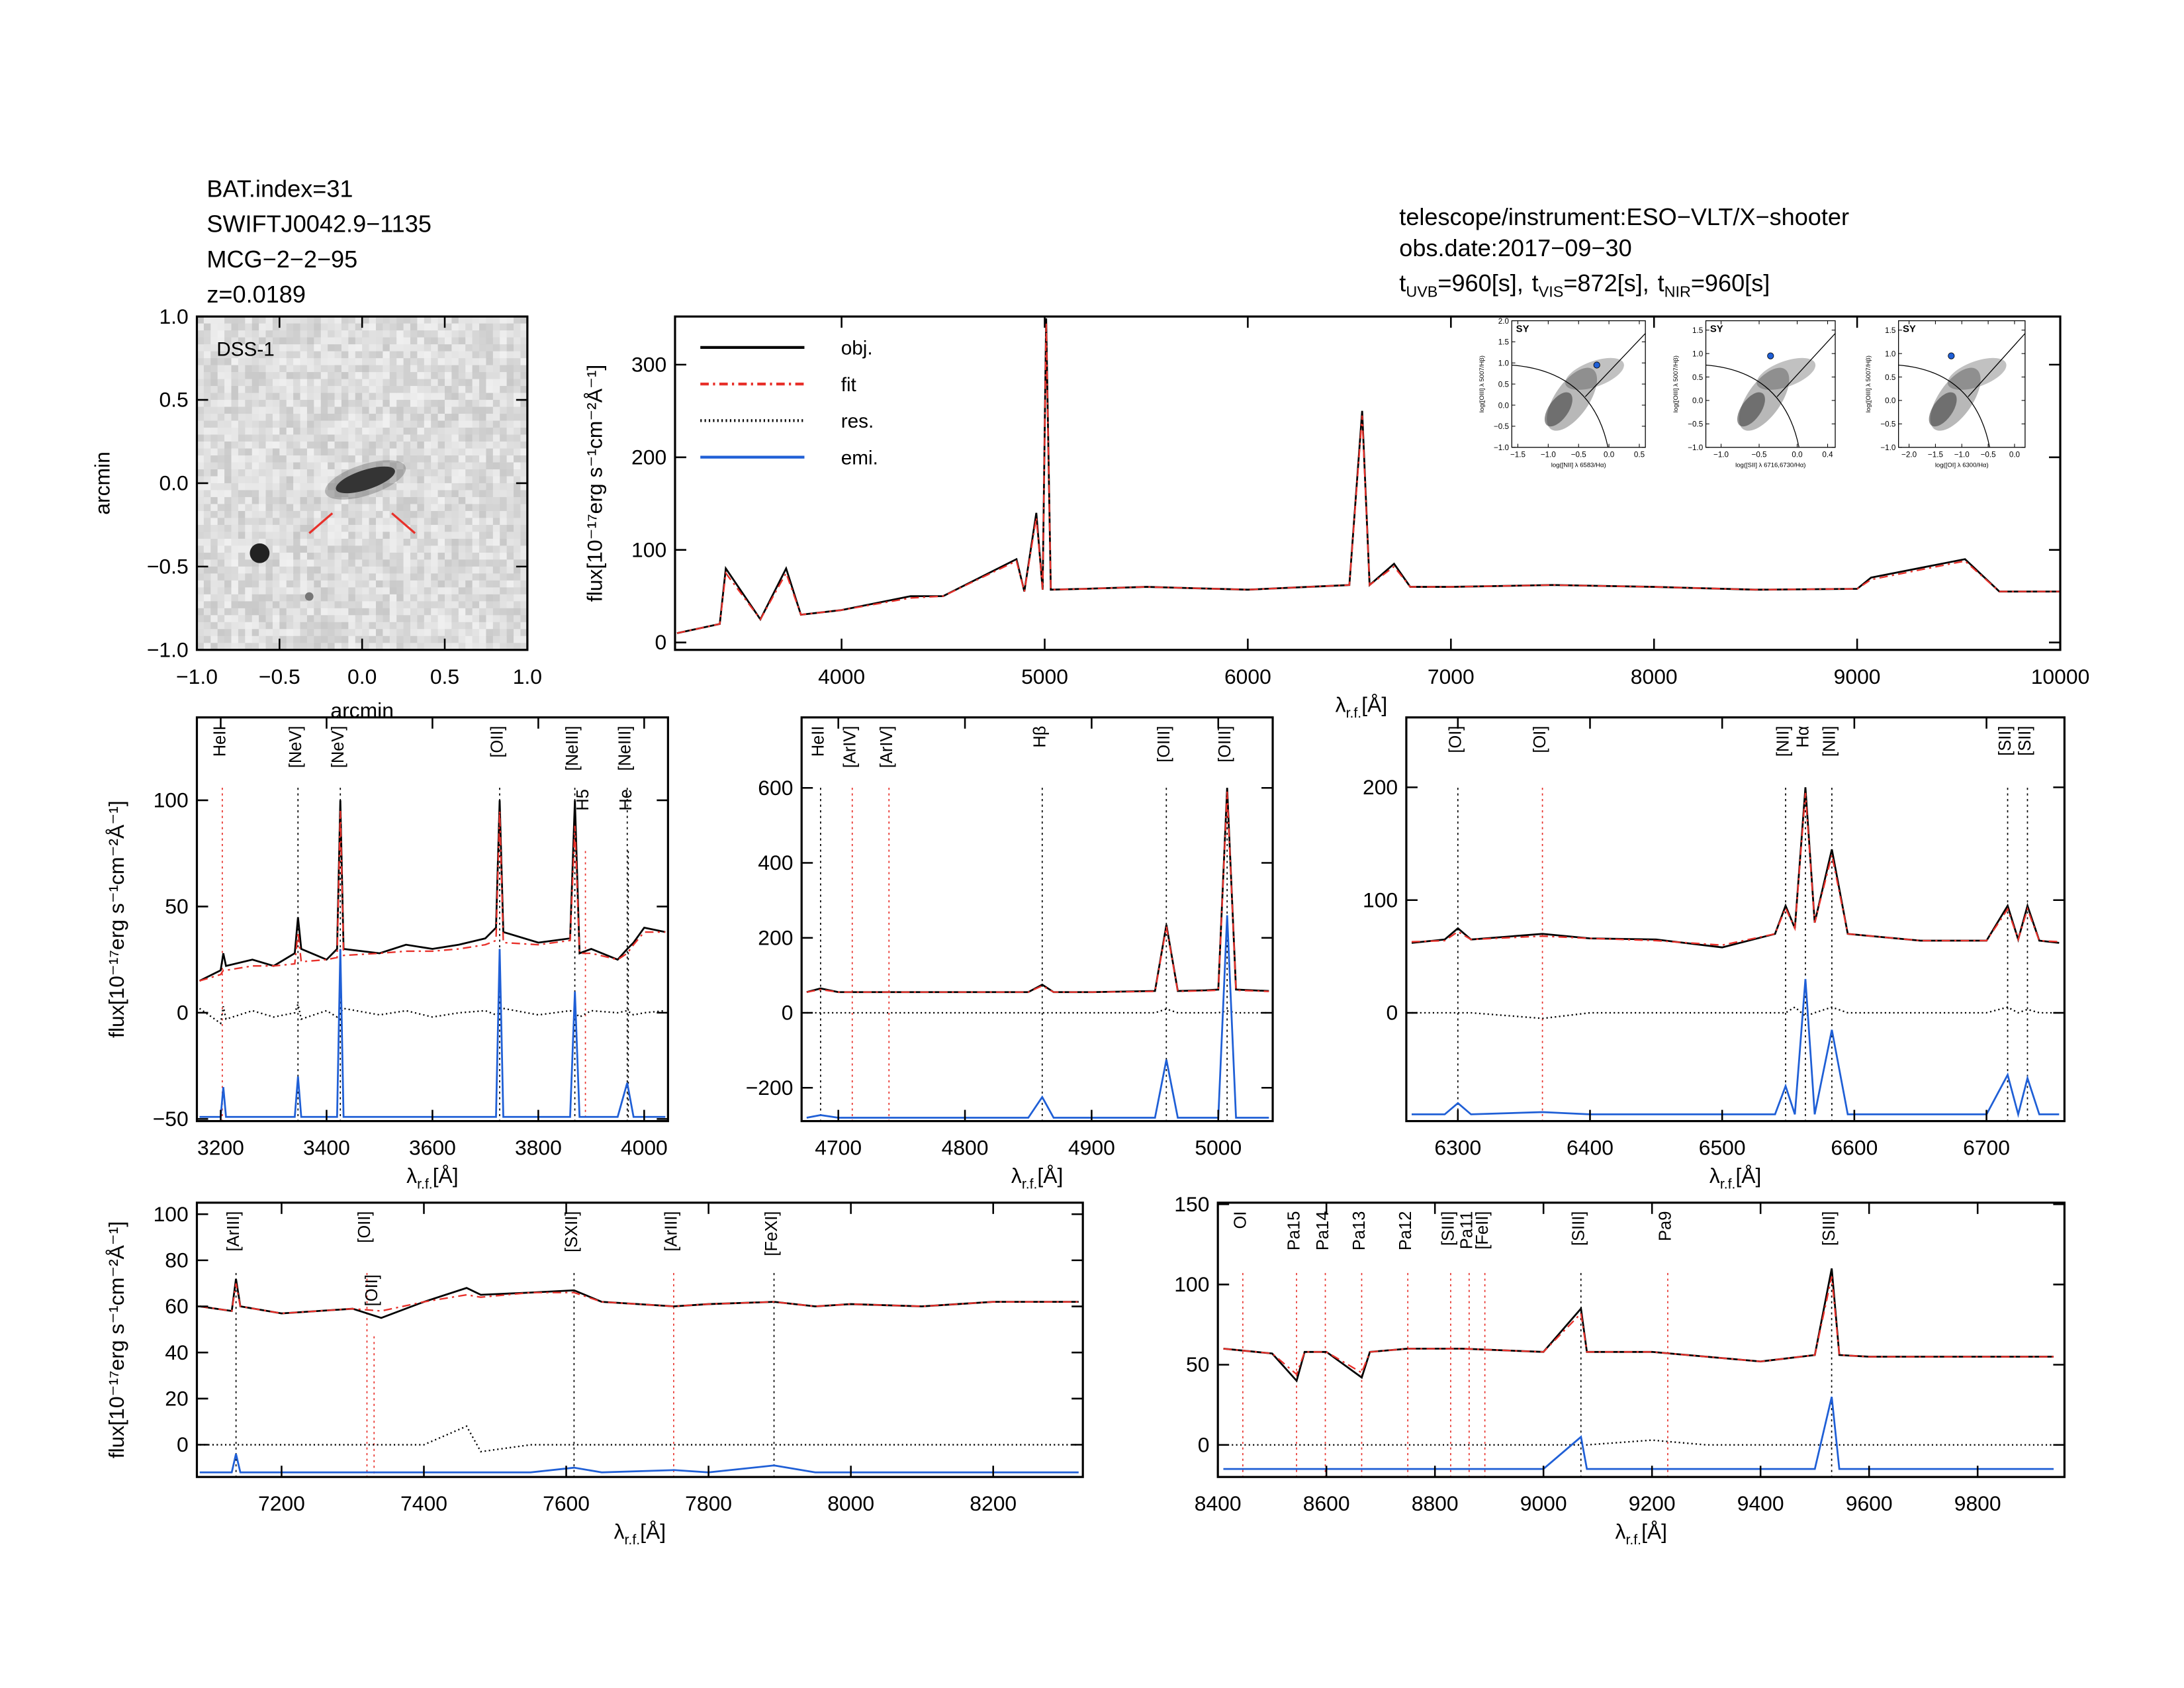 The width and height of the screenshot is (2184, 1688). What do you see at coordinates (1504, 342) in the screenshot?
I see `y-tick-label: 1.5` at bounding box center [1504, 342].